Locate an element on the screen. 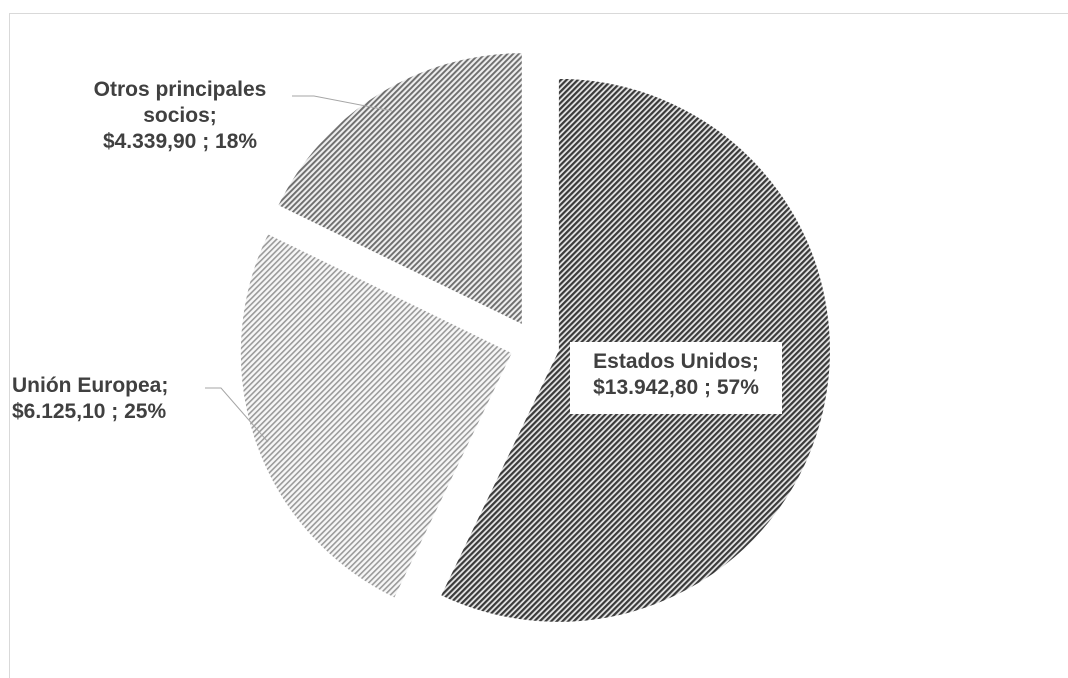 The height and width of the screenshot is (678, 1068). data-label-line: $13.942,80 ; 57% is located at coordinates (676, 387).